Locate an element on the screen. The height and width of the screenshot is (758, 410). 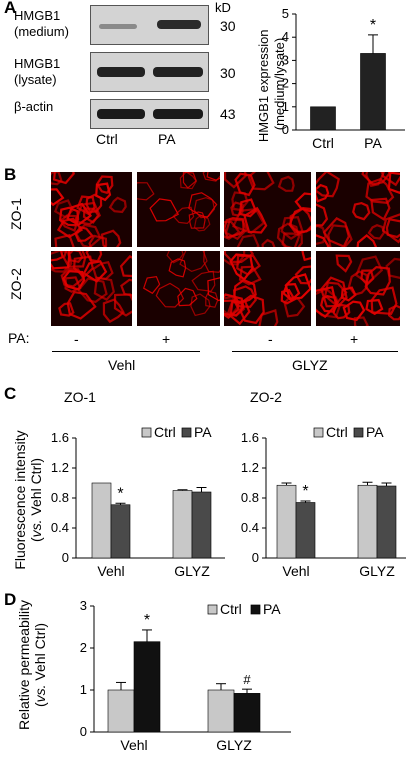
kd-value-lysate: 30 is located at coordinates (228, 73).